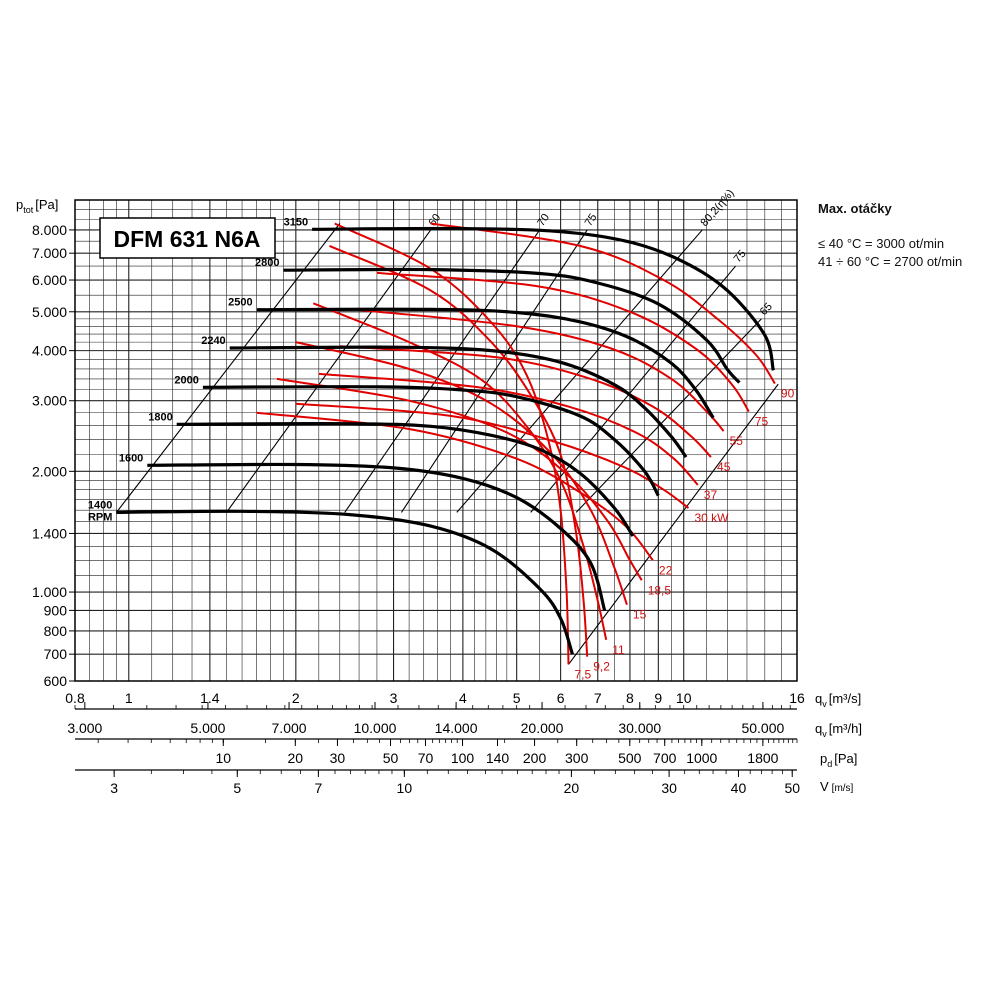  Describe the element at coordinates (289, 728) in the screenshot. I see `qv-m3h-tick-label: 7.000` at that location.